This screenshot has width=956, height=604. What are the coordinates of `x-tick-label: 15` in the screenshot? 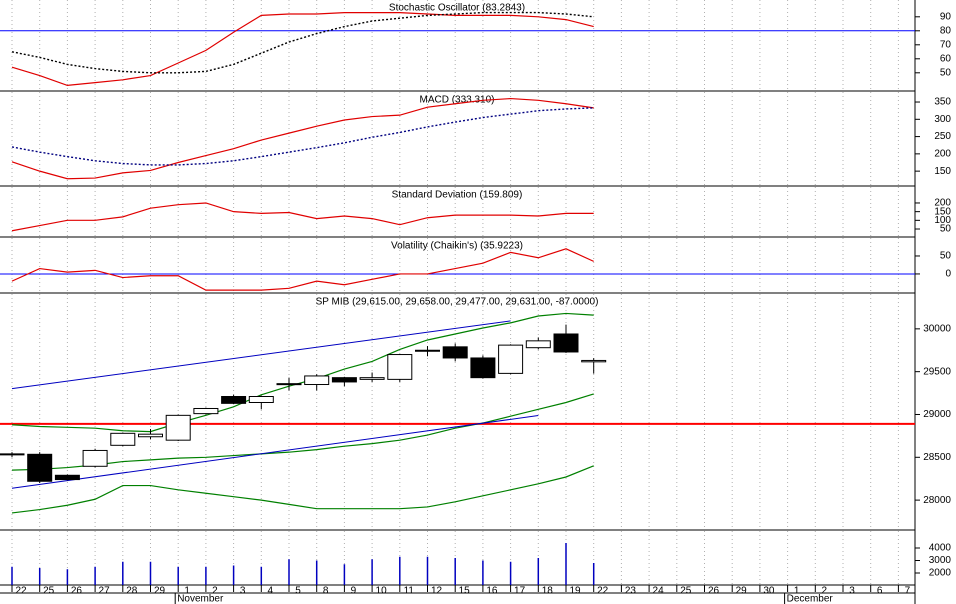 It's located at (465, 591).